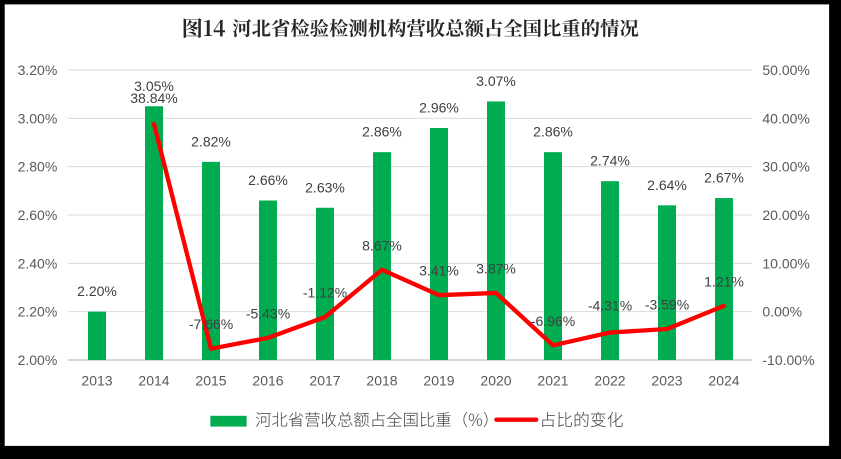  What do you see at coordinates (210, 381) in the screenshot?
I see `svg-text: 2015` at bounding box center [210, 381].